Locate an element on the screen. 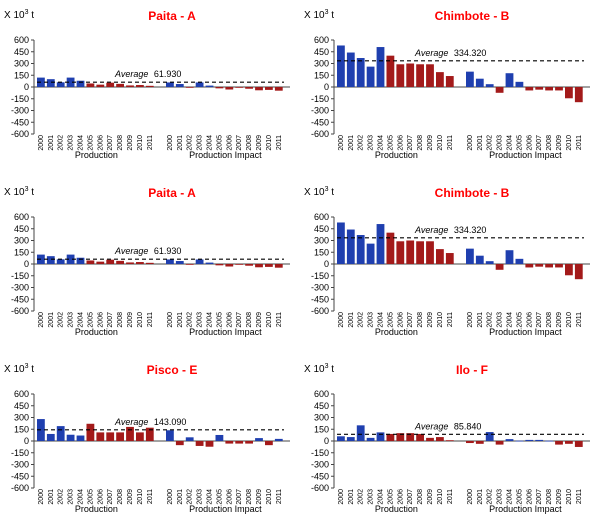 This screenshot has width=601, height=532. production-year-label: 2002 is located at coordinates (61, 143).